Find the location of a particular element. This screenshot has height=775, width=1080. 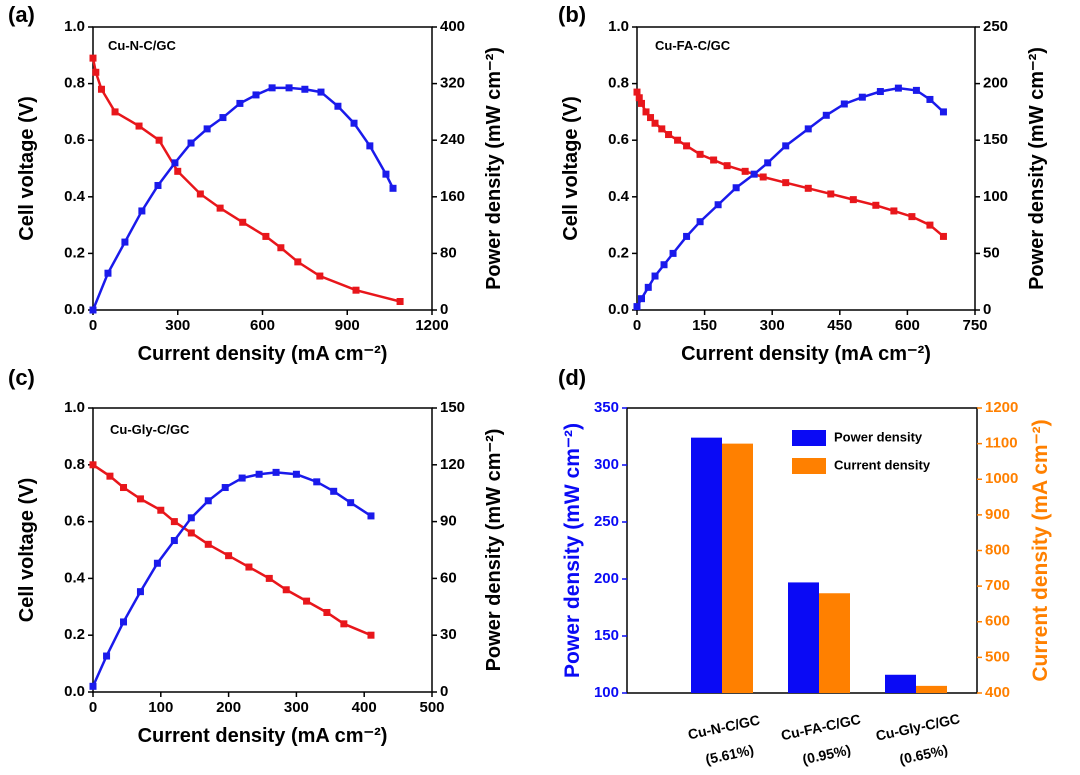

x-tick-label: Cu-Gly-C/GC(0.65%) is located at coordinates (920, 740).